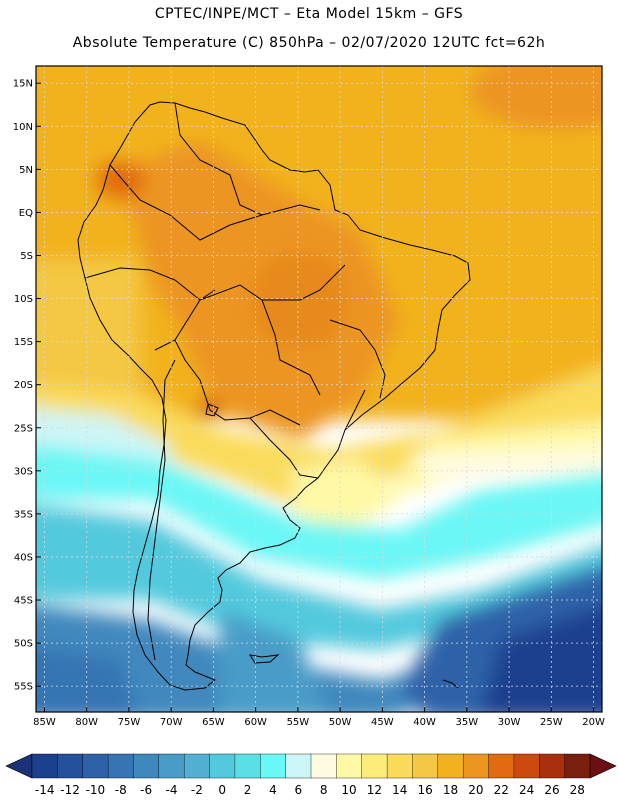 This screenshot has width=618, height=800. What do you see at coordinates (467, 722) in the screenshot?
I see `lon-label: 35W` at bounding box center [467, 722].